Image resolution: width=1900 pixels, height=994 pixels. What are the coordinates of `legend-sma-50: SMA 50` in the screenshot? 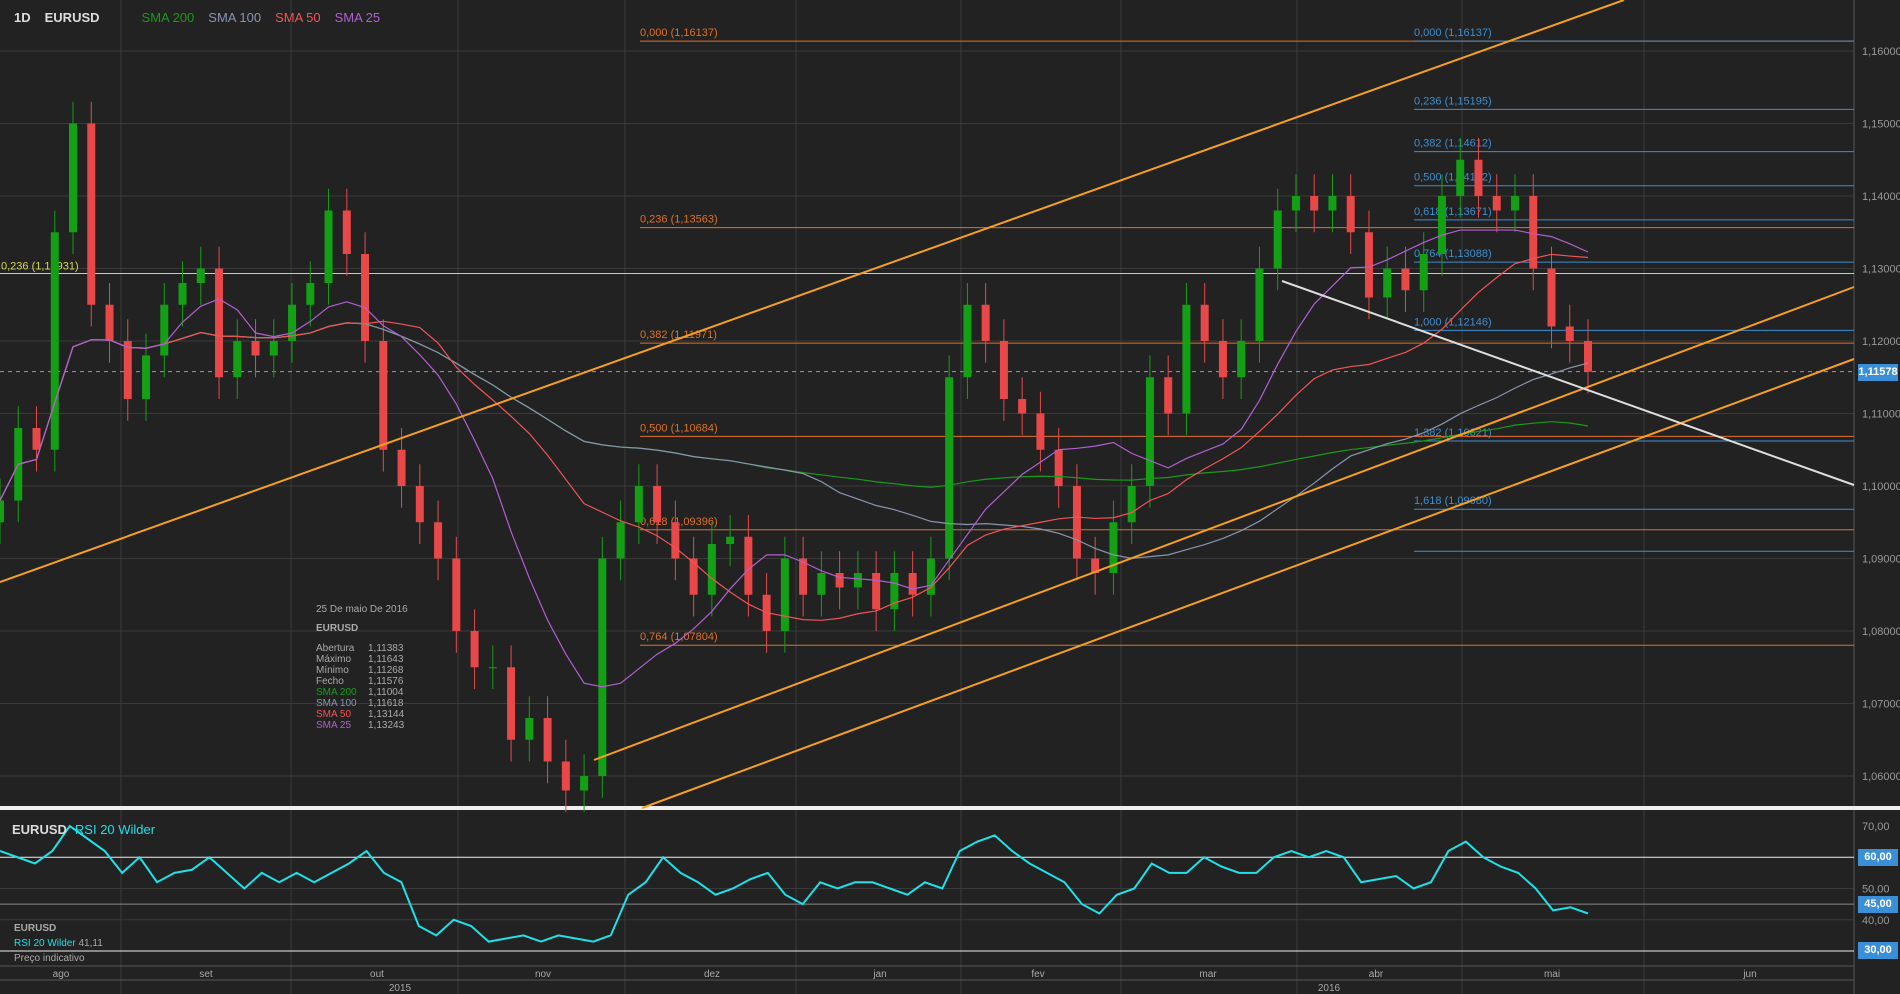 It's located at (298, 17).